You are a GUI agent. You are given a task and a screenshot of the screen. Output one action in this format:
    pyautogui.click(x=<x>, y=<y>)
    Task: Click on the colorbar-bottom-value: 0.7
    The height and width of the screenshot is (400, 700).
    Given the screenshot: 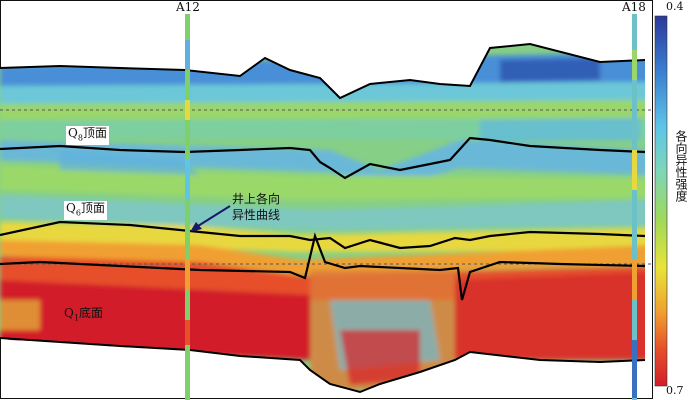 What is the action you would take?
    pyautogui.click(x=675, y=390)
    